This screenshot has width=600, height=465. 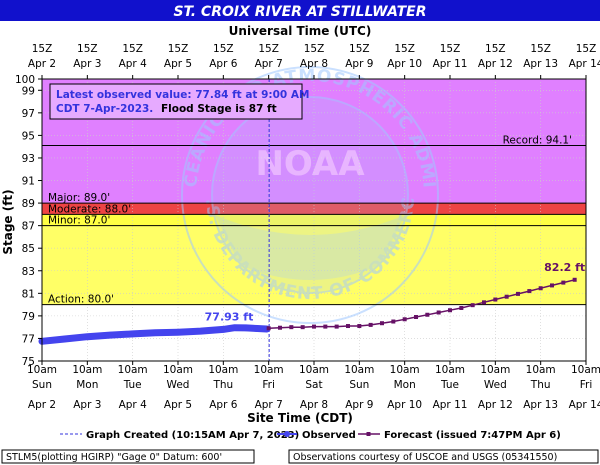 What do you see at coordinates (368, 434) in the screenshot?
I see `legend-forecast-marker` at bounding box center [368, 434].